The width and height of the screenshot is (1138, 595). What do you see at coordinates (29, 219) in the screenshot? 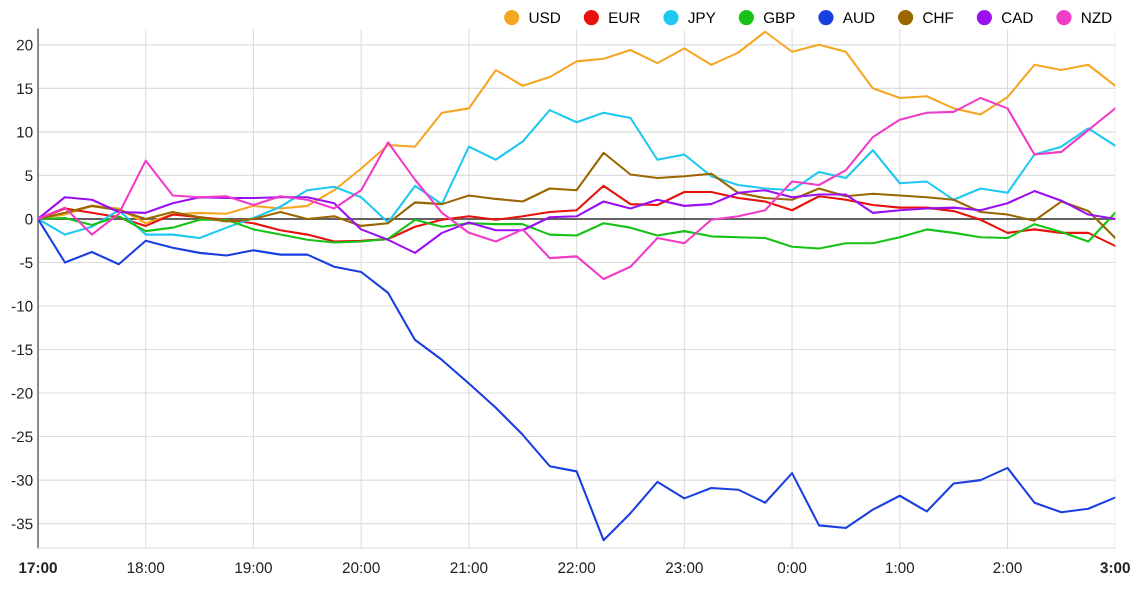
I see `y-tick-label: 0` at bounding box center [29, 219].